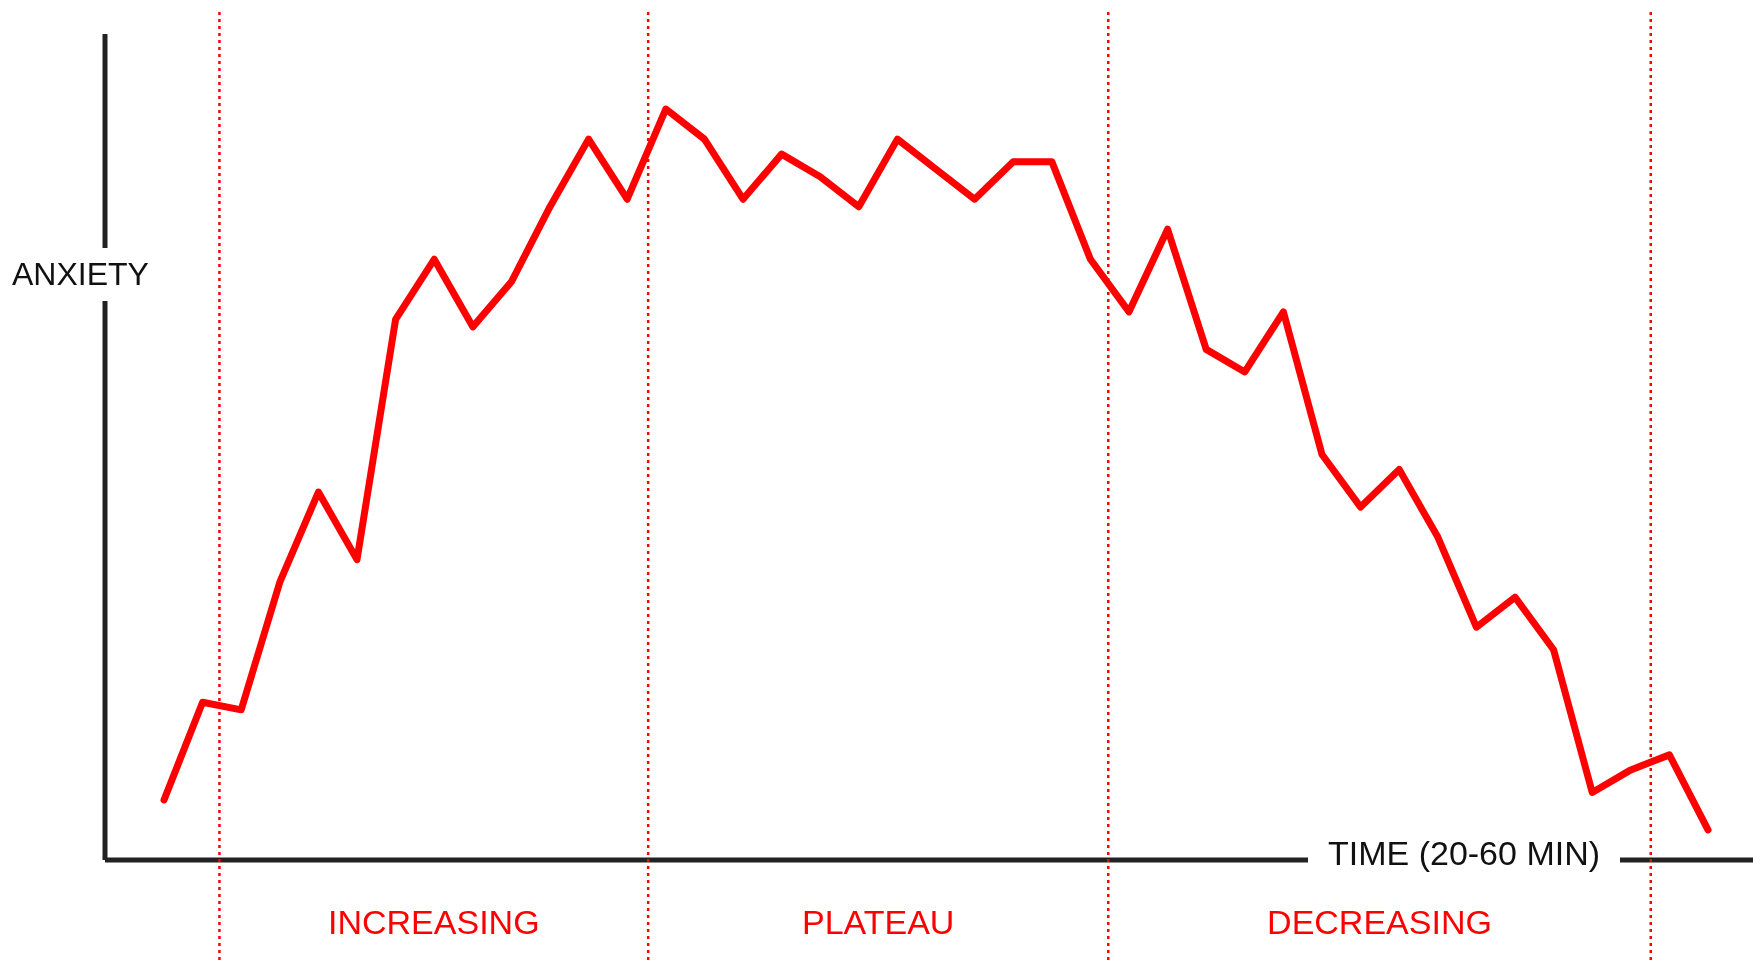  Describe the element at coordinates (1379, 922) in the screenshot. I see `text: DECREASING` at that location.